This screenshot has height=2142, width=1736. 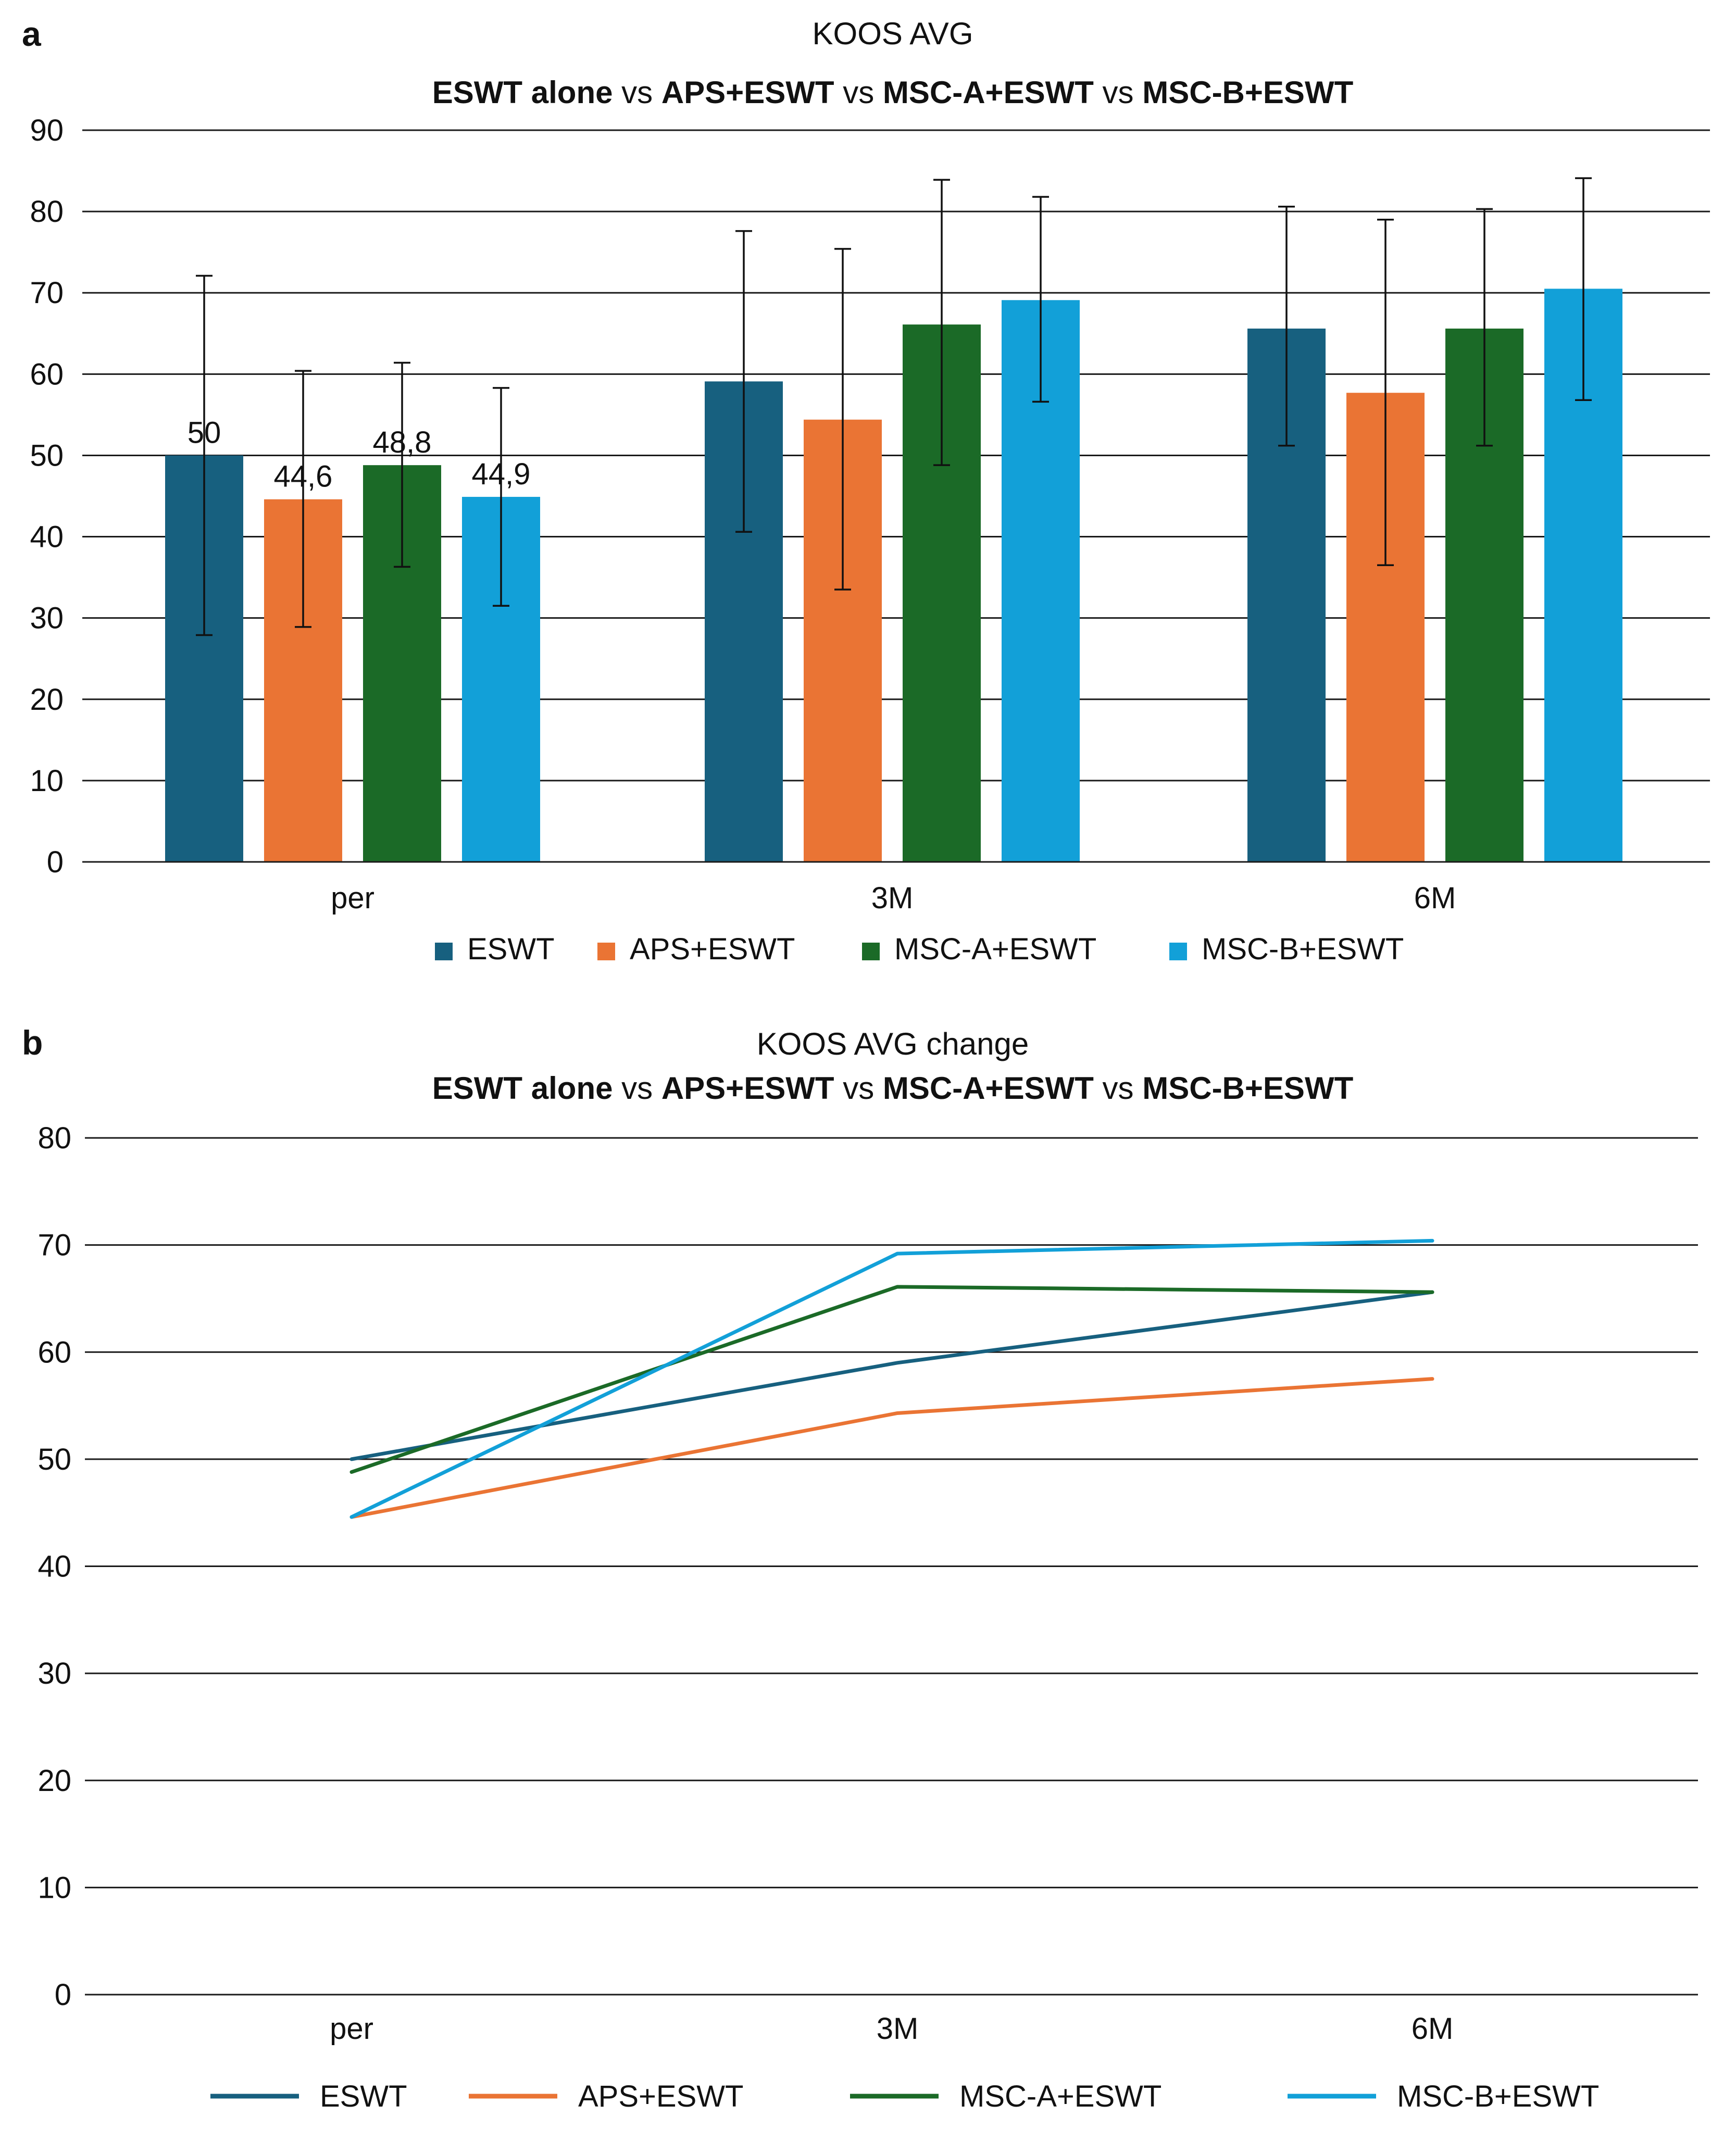 What do you see at coordinates (32, 34) in the screenshot?
I see `panel-label: a` at bounding box center [32, 34].